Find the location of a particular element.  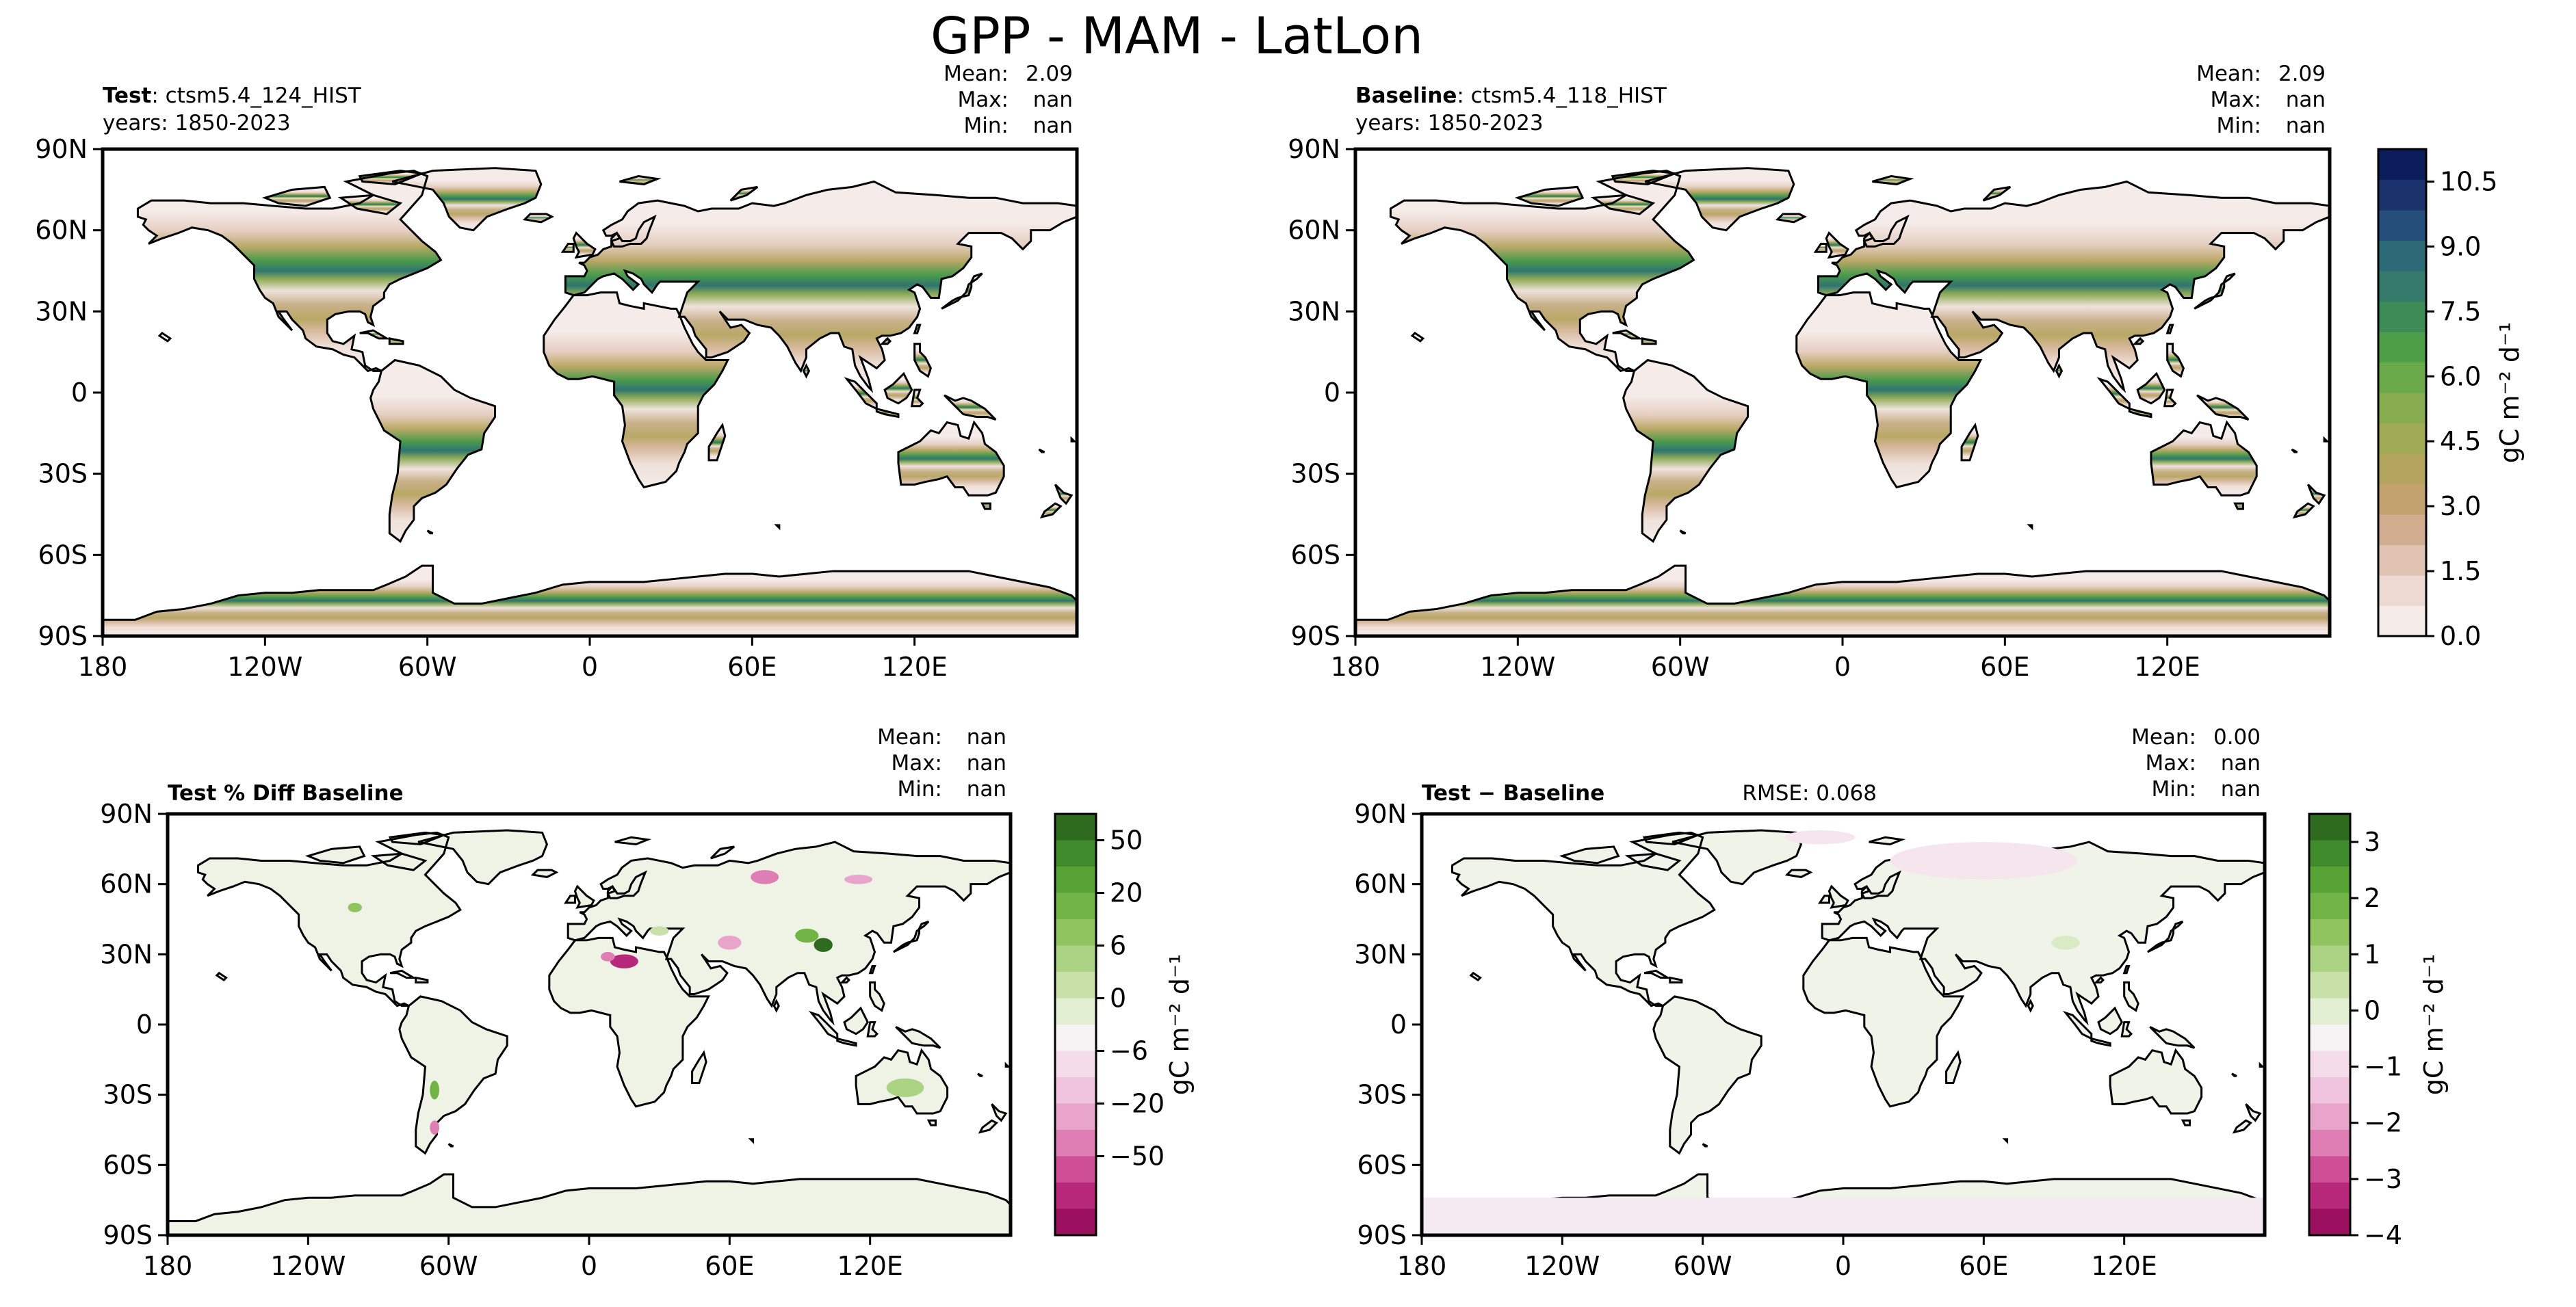

y-tick-label: 30N is located at coordinates (1380, 954).